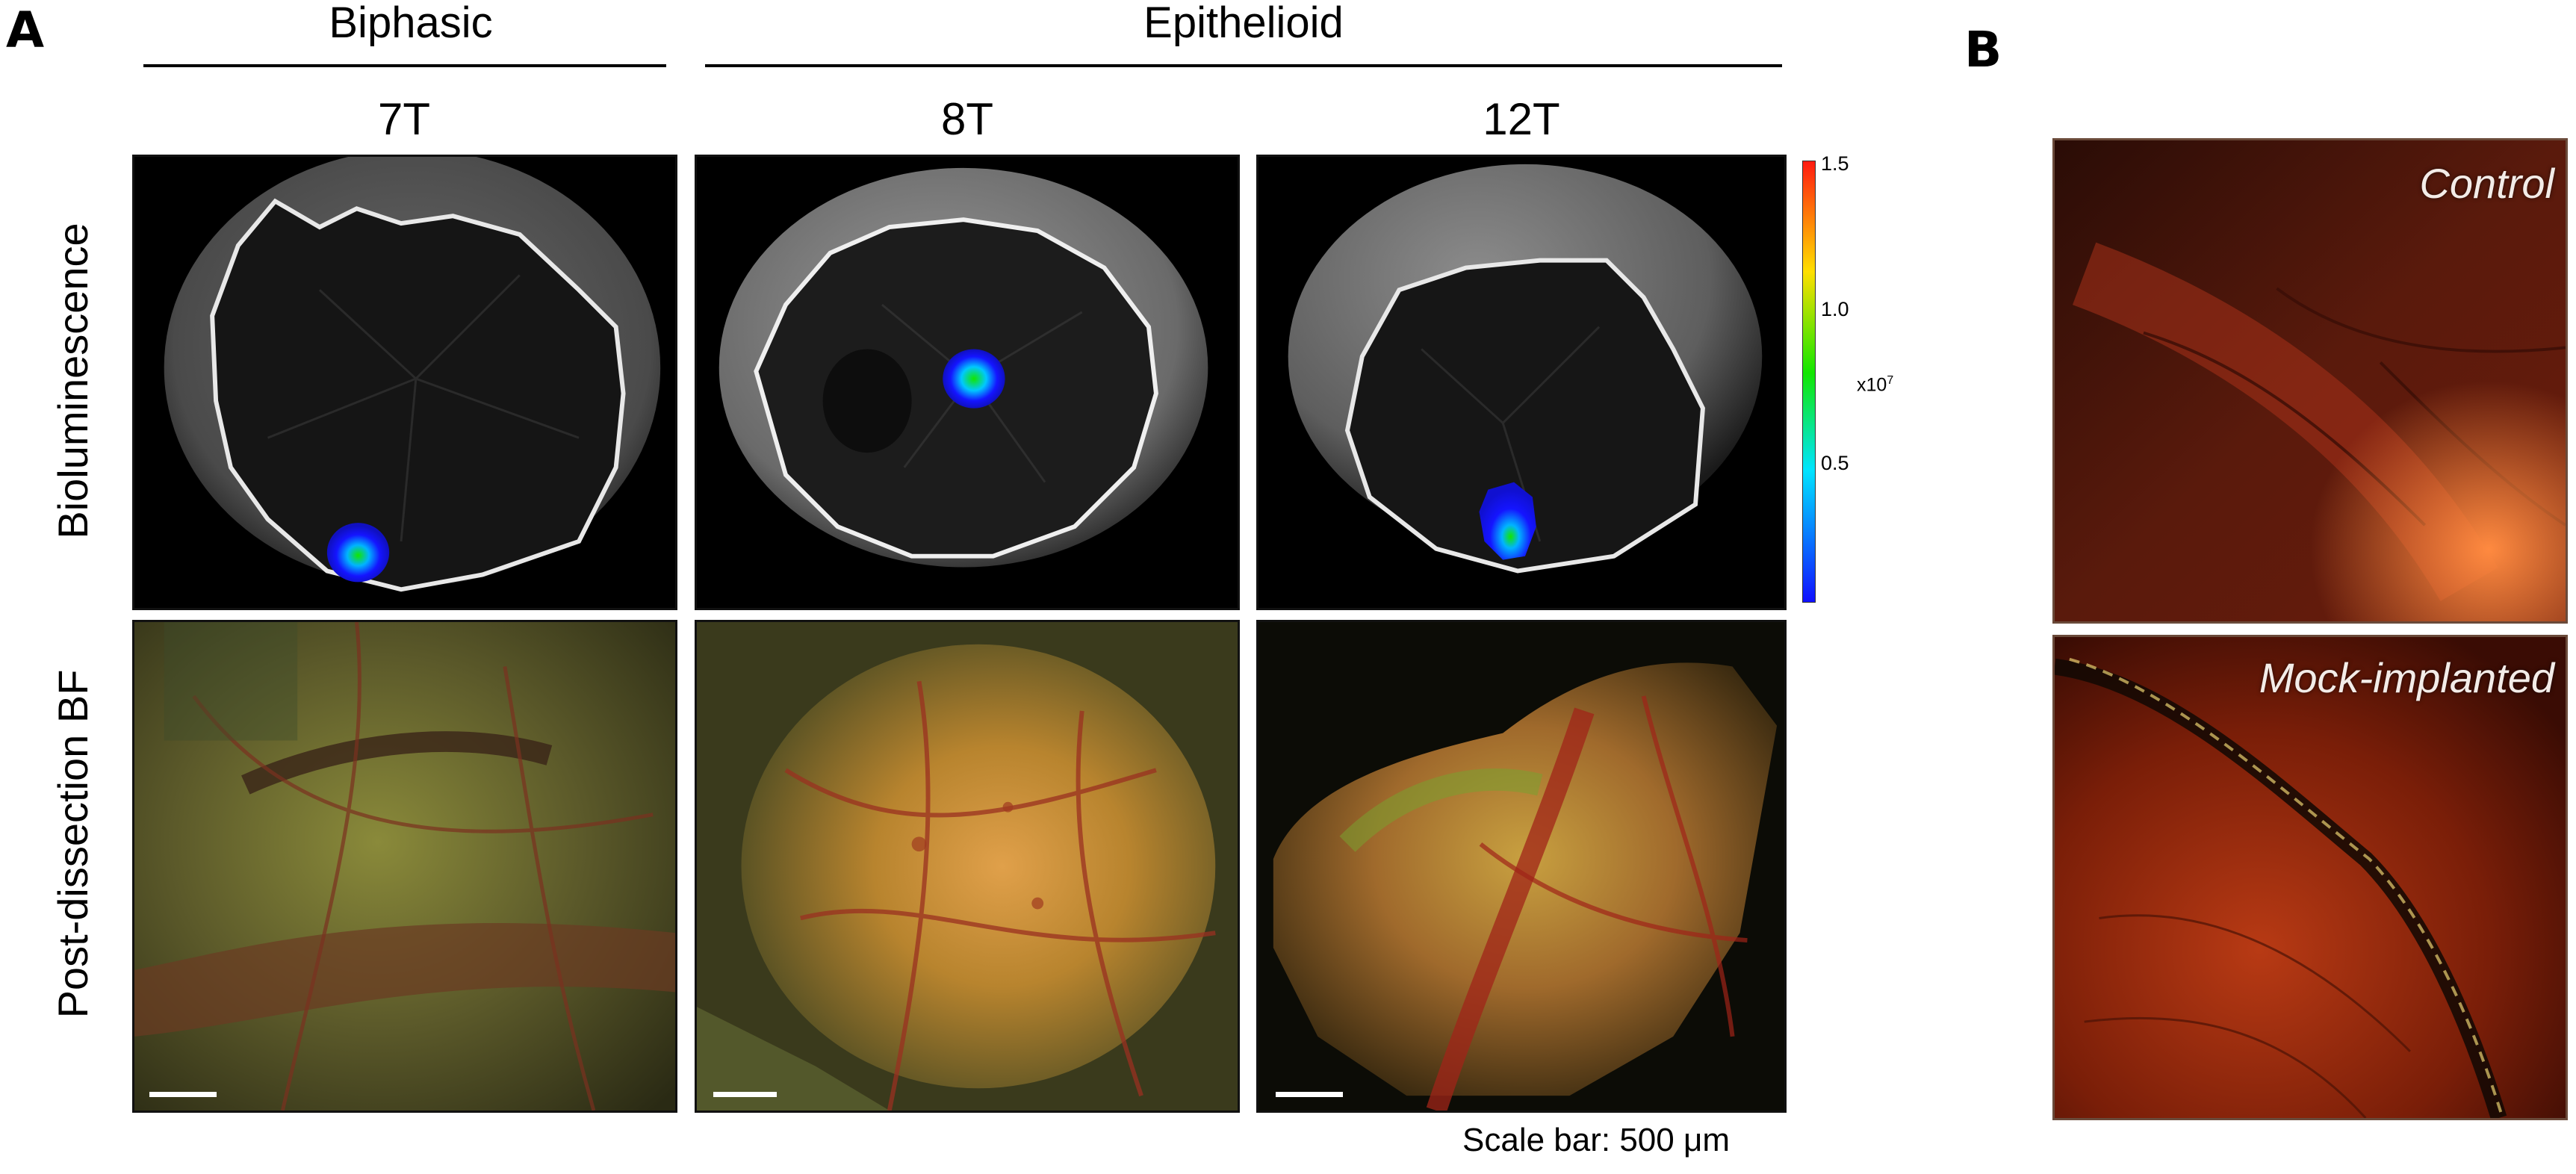 This screenshot has height=1174, width=2576. I want to click on group-label-epithelioid: Epithelioid, so click(1244, 23).